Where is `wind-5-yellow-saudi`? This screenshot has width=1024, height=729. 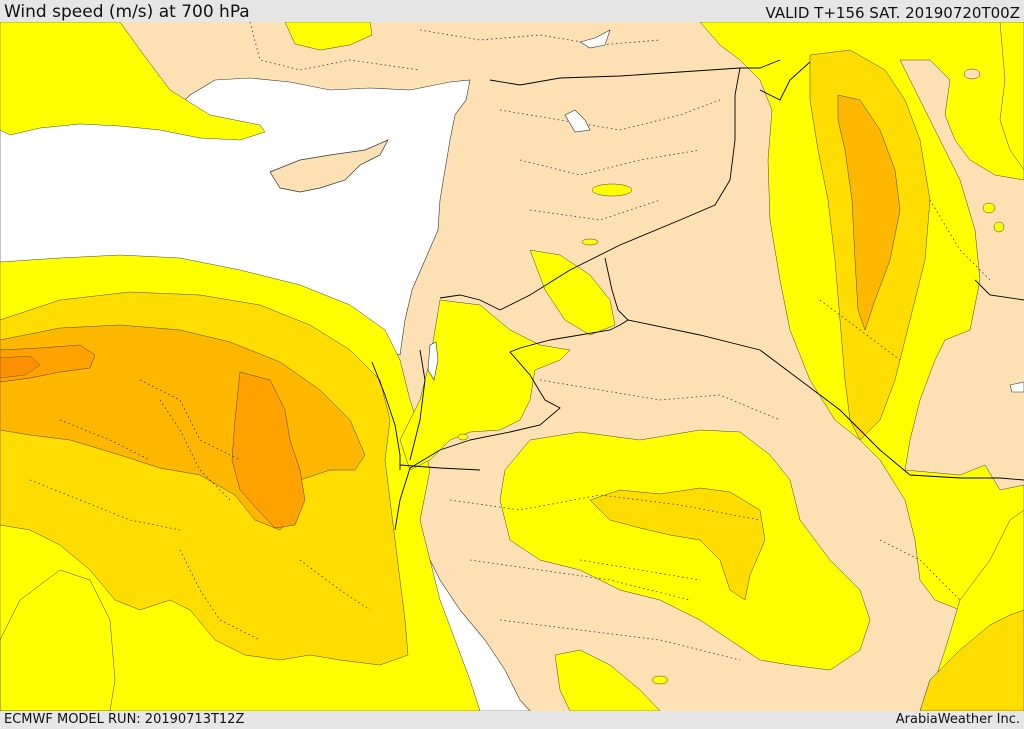 wind-5-yellow-saudi is located at coordinates (685, 550).